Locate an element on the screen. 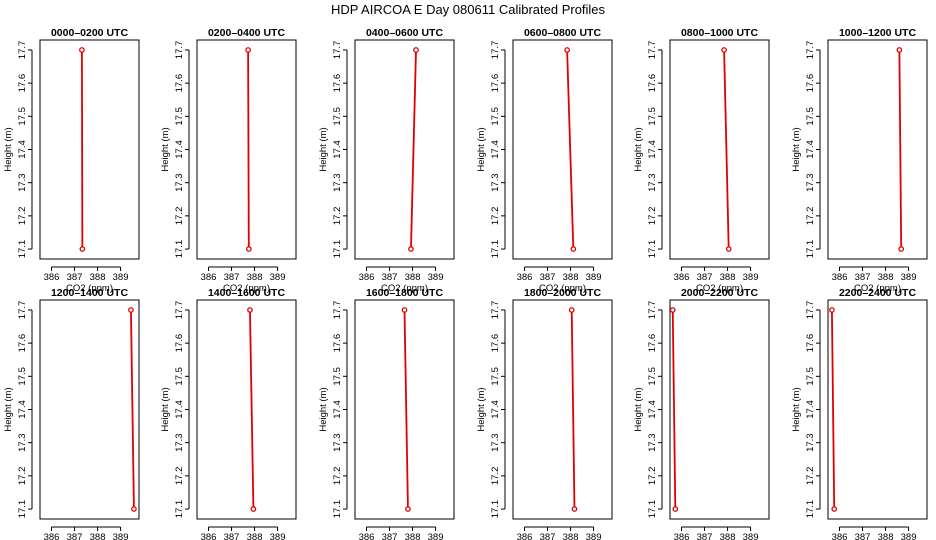 Image resolution: width=936 pixels, height=540 pixels. panel-title: 0800–1000 UTC is located at coordinates (719, 33).